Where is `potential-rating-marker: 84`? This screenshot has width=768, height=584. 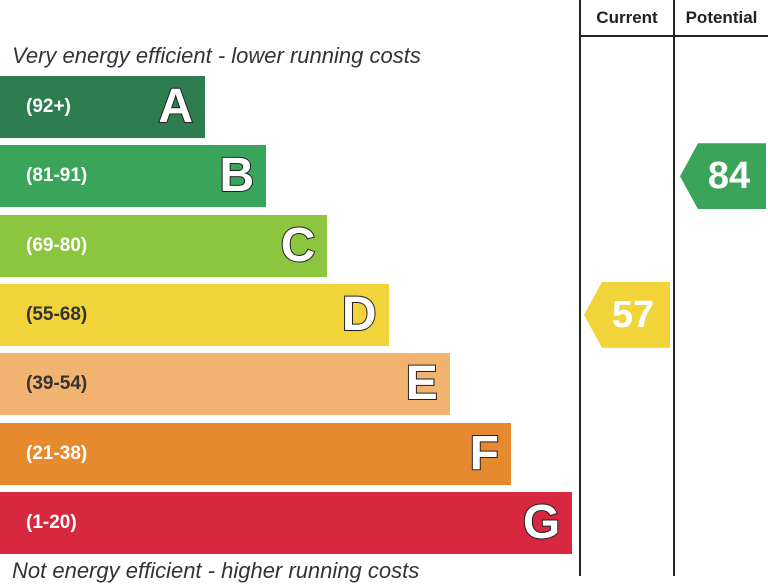
potential-rating-marker: 84 is located at coordinates (723, 176).